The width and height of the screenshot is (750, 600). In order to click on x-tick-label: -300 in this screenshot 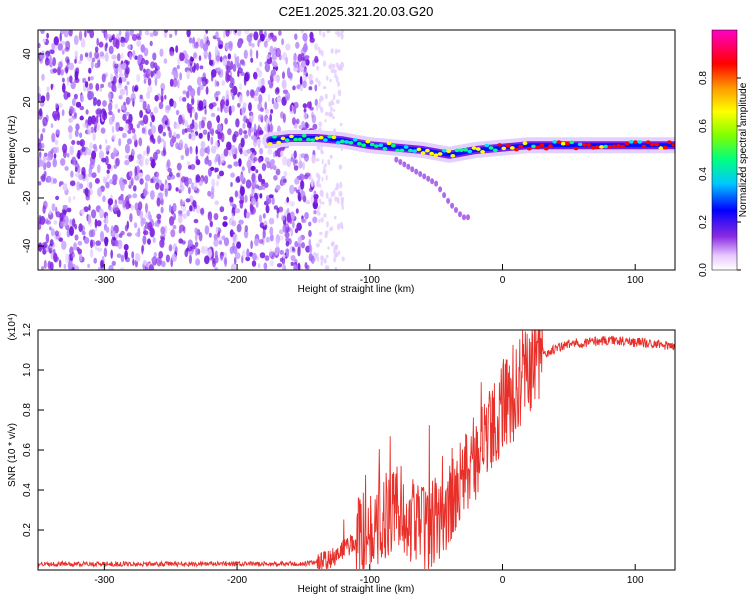, I will do `click(104, 580)`.